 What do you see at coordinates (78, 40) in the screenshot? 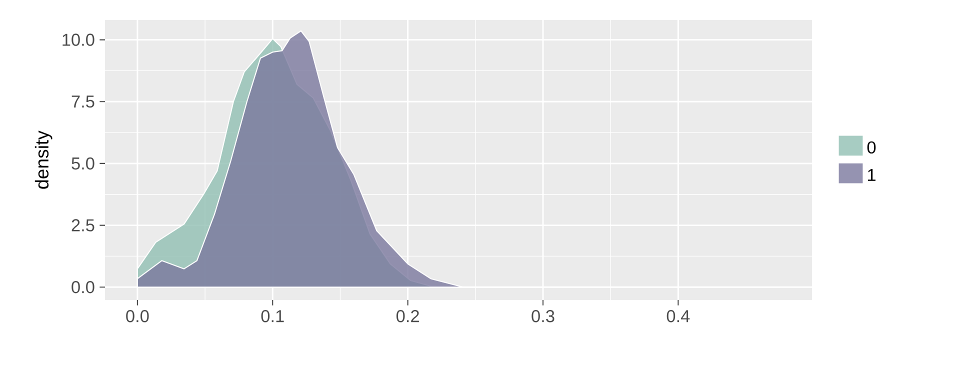
I see `y-tick-label: 10.0` at bounding box center [78, 40].